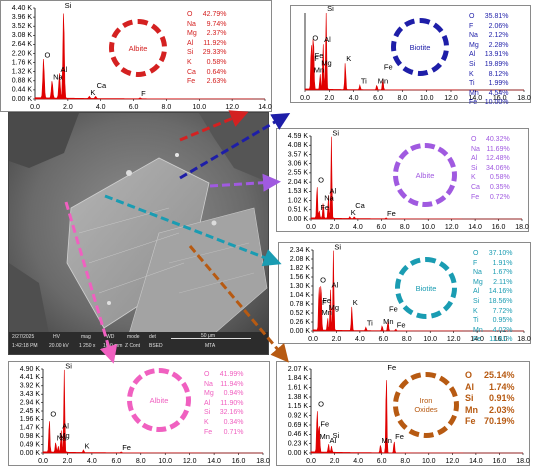 Image resolution: width=550 pixels, height=470 pixels. I want to click on composition-row: Si 18.56%, so click(492, 302).